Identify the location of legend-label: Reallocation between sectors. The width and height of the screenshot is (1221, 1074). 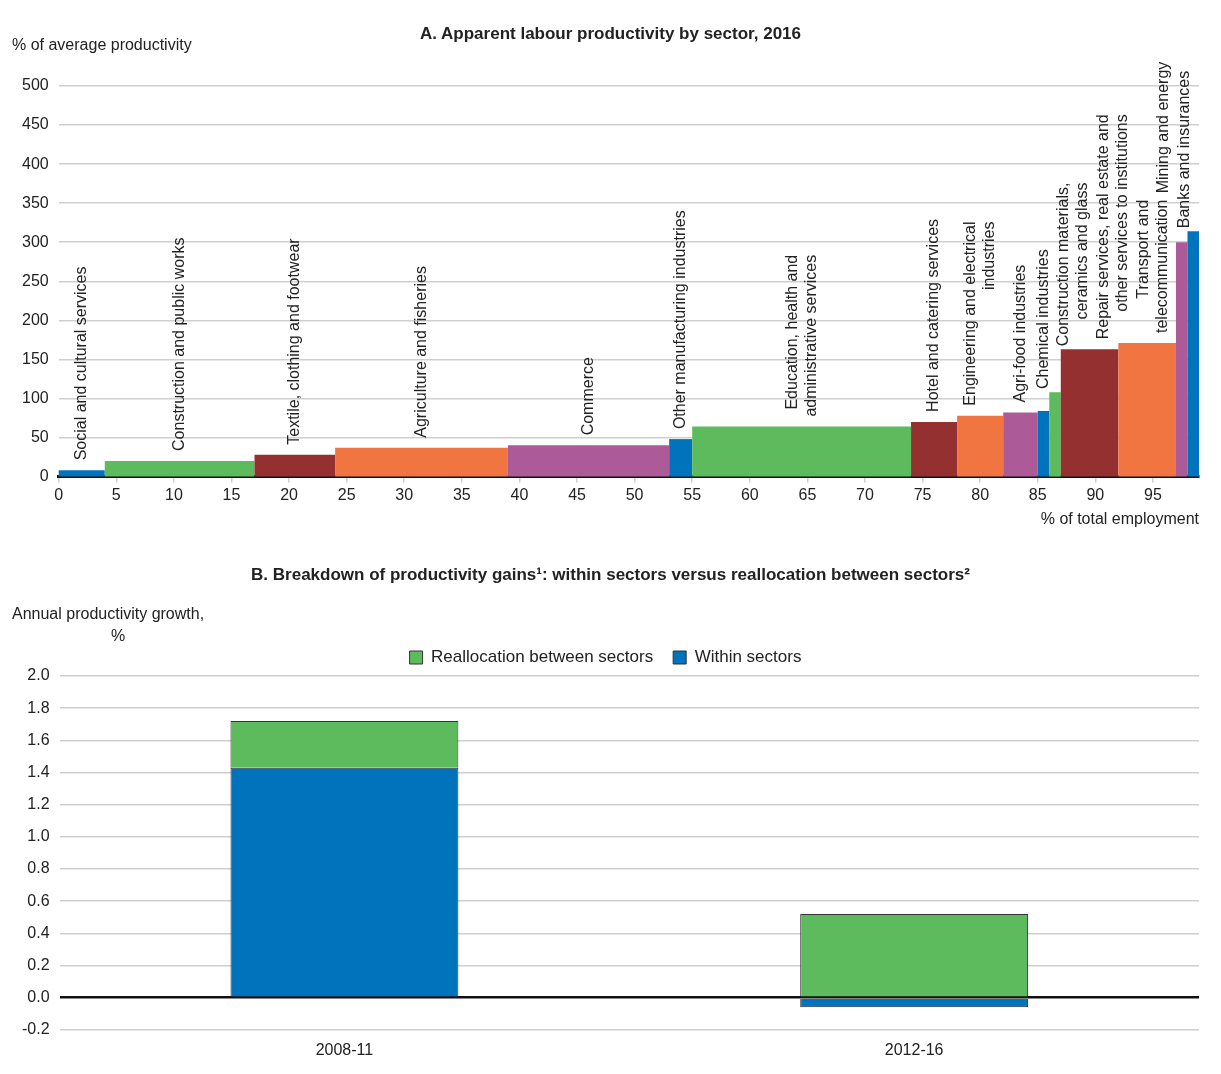
(542, 657).